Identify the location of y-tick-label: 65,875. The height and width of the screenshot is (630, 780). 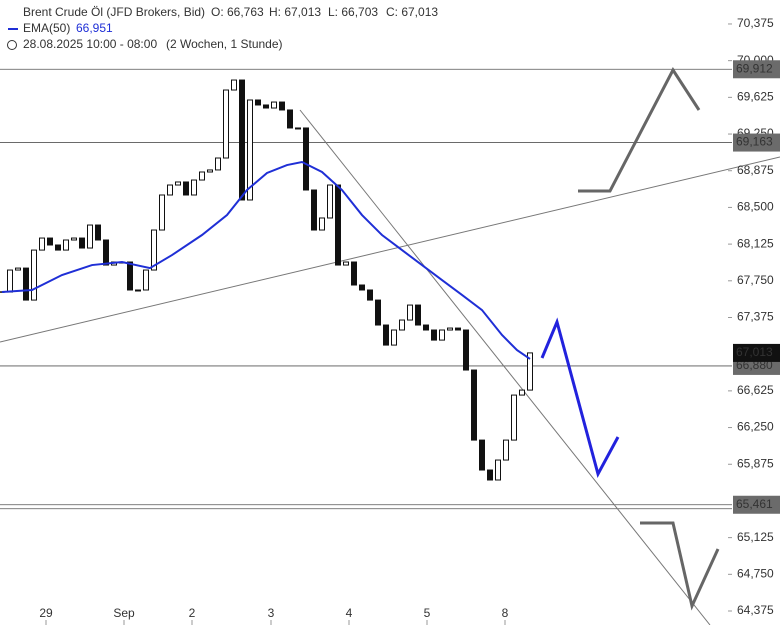
(755, 463).